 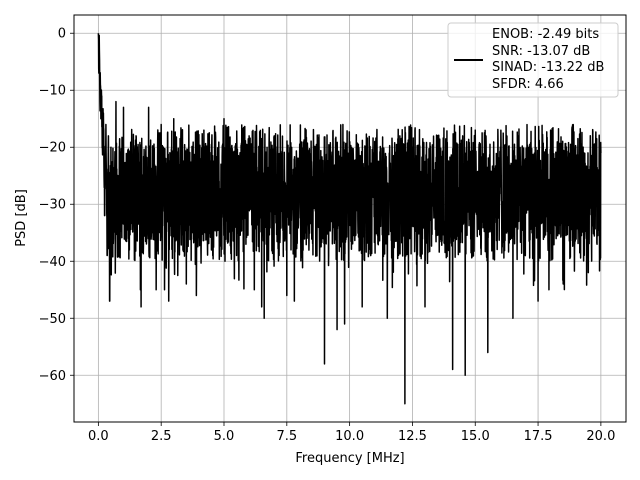 I want to click on x-axis-ticks: 0.0 2.5 5.0 7.5 10.0 12.5 15.0 17.5 20.0, so click(x=351, y=433).